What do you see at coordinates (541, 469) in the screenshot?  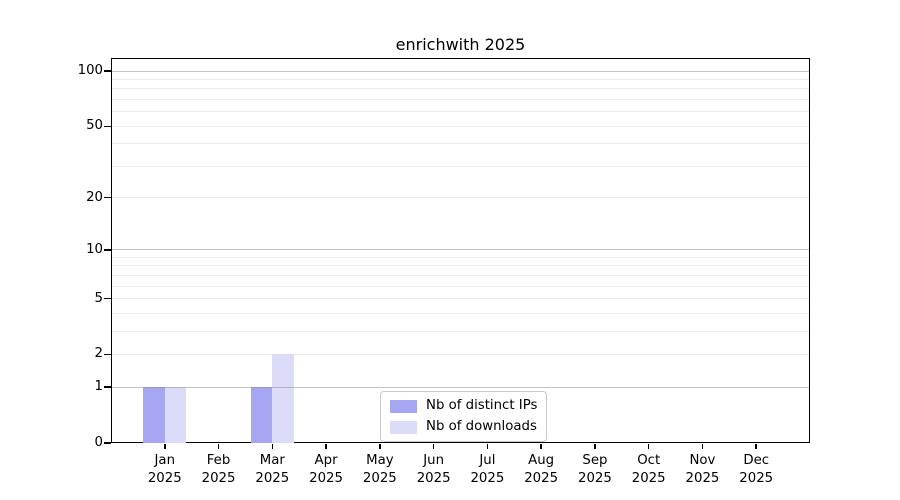 I see `x-tick-label-aug: Aug 2025` at bounding box center [541, 469].